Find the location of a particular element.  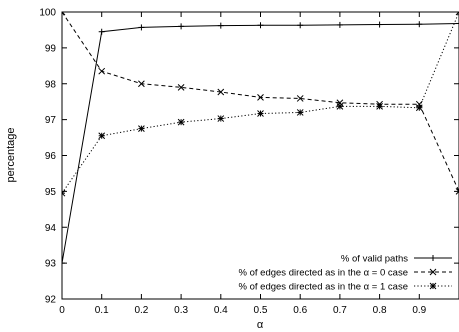

y-tick-label: 97 is located at coordinates (51, 120).